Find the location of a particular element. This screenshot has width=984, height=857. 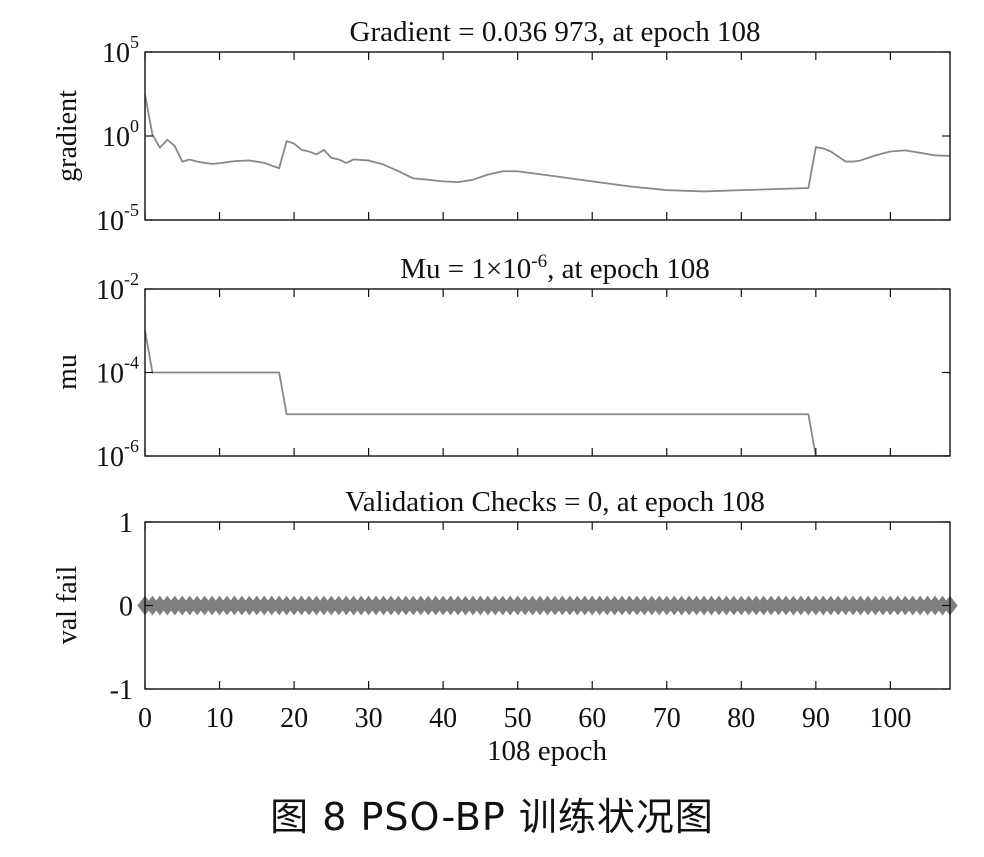

gradient-data is located at coordinates (547, 143).